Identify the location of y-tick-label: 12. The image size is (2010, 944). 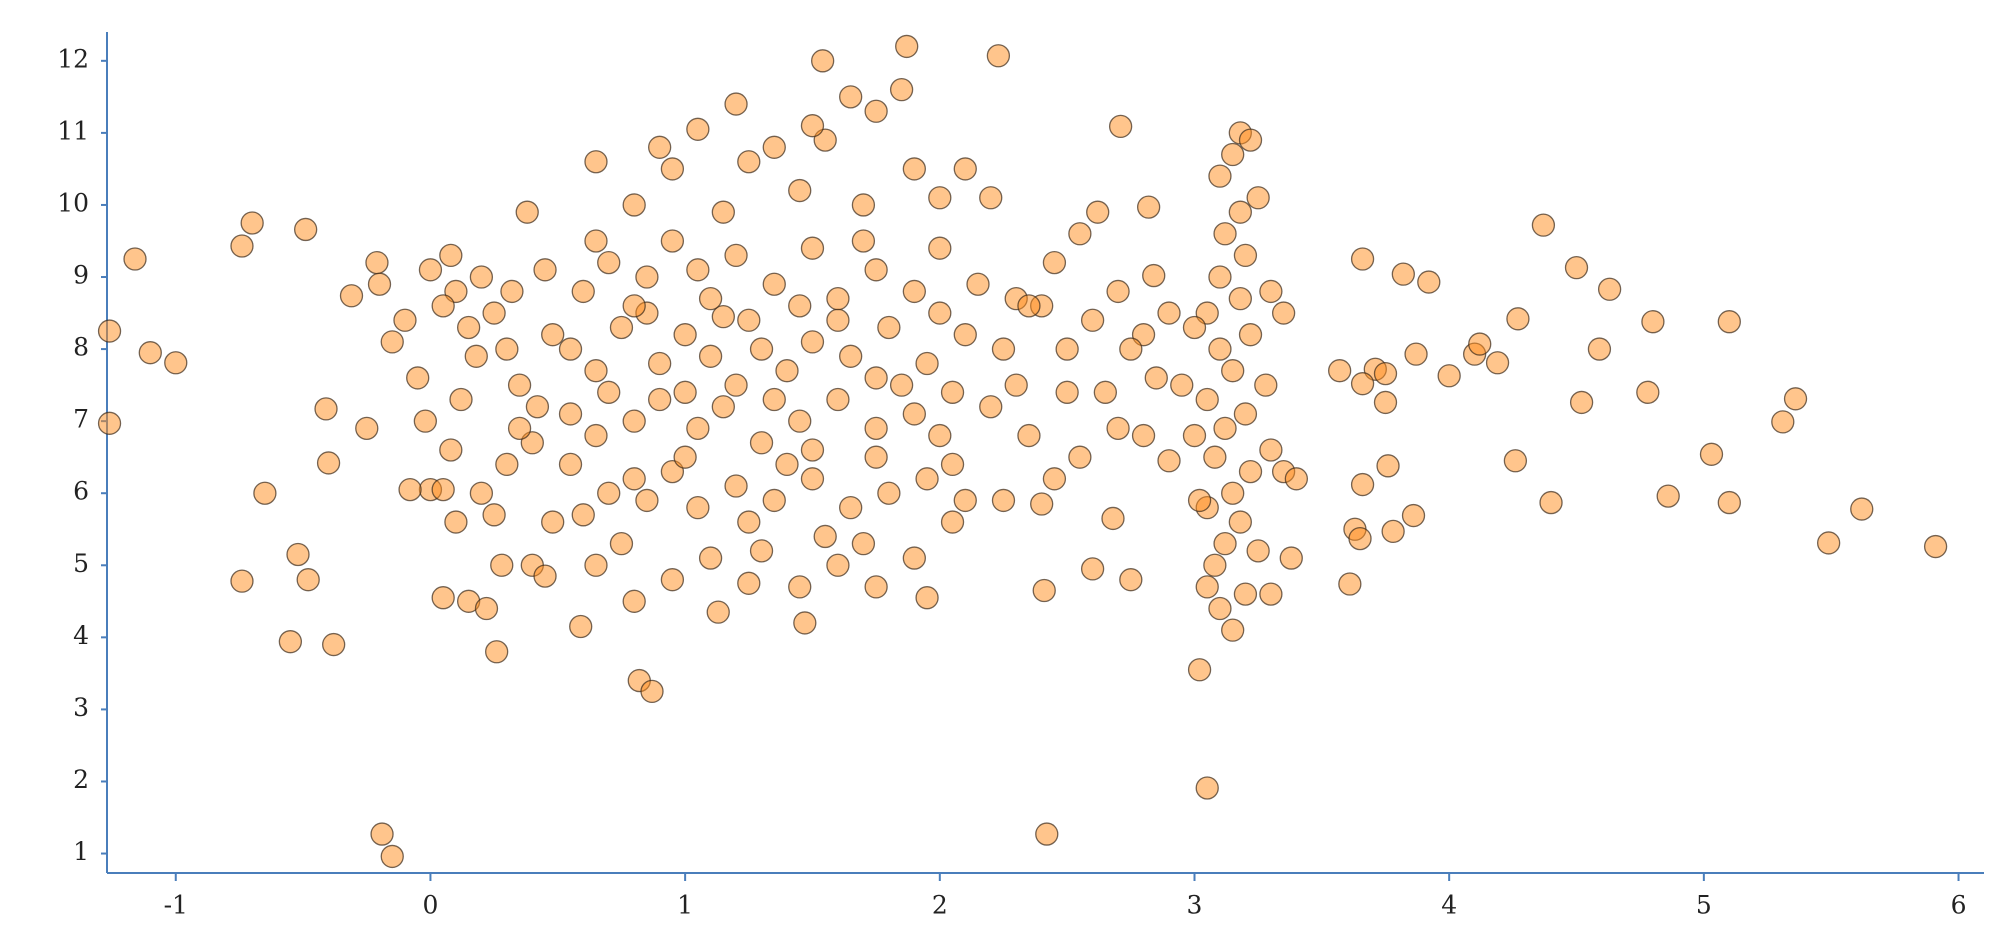
(73, 58).